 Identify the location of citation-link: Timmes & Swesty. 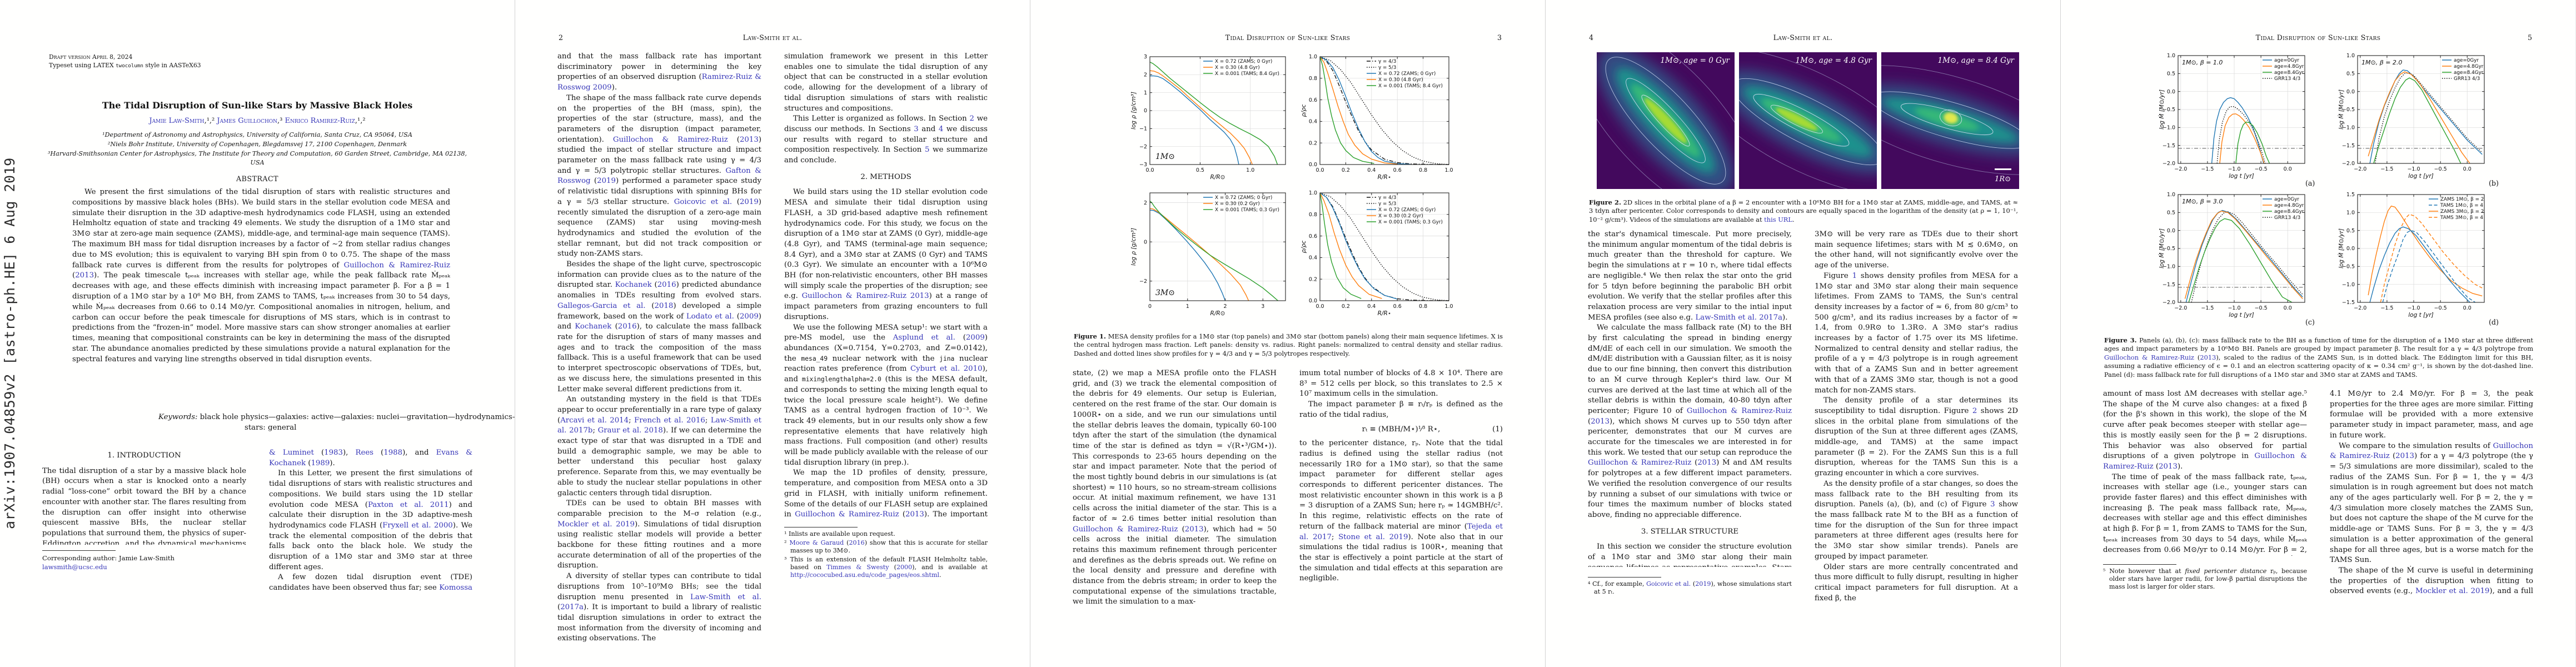
(857, 567).